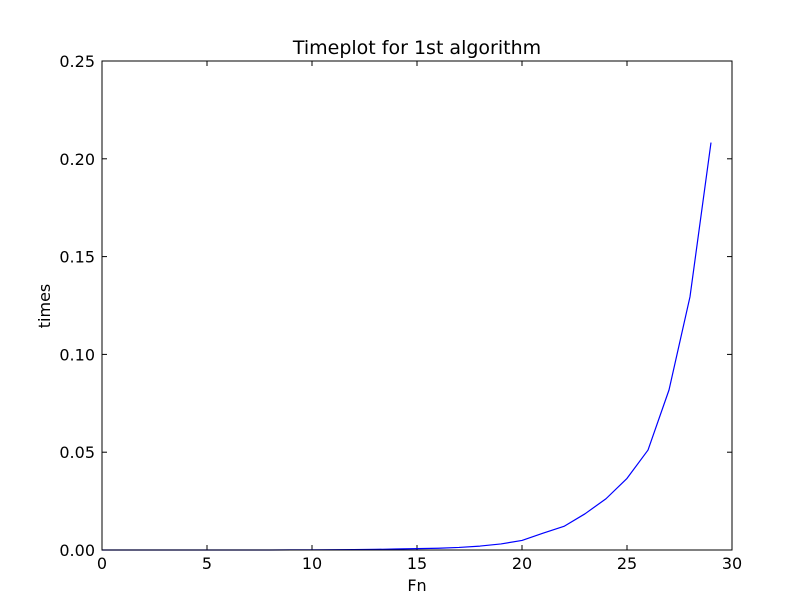  What do you see at coordinates (207, 563) in the screenshot?
I see `x-tick-label: 5` at bounding box center [207, 563].